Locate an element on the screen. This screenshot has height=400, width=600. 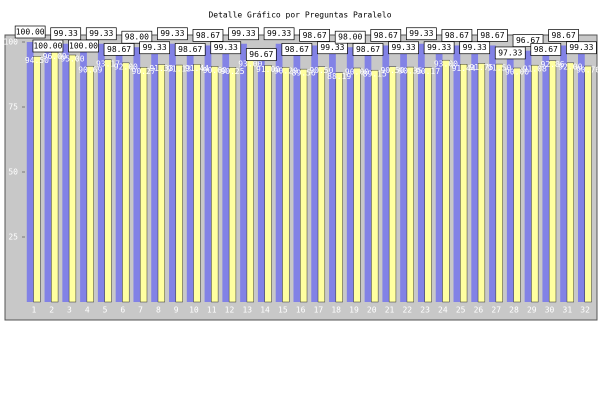
x-tick-label: 23 is located at coordinates (425, 310).